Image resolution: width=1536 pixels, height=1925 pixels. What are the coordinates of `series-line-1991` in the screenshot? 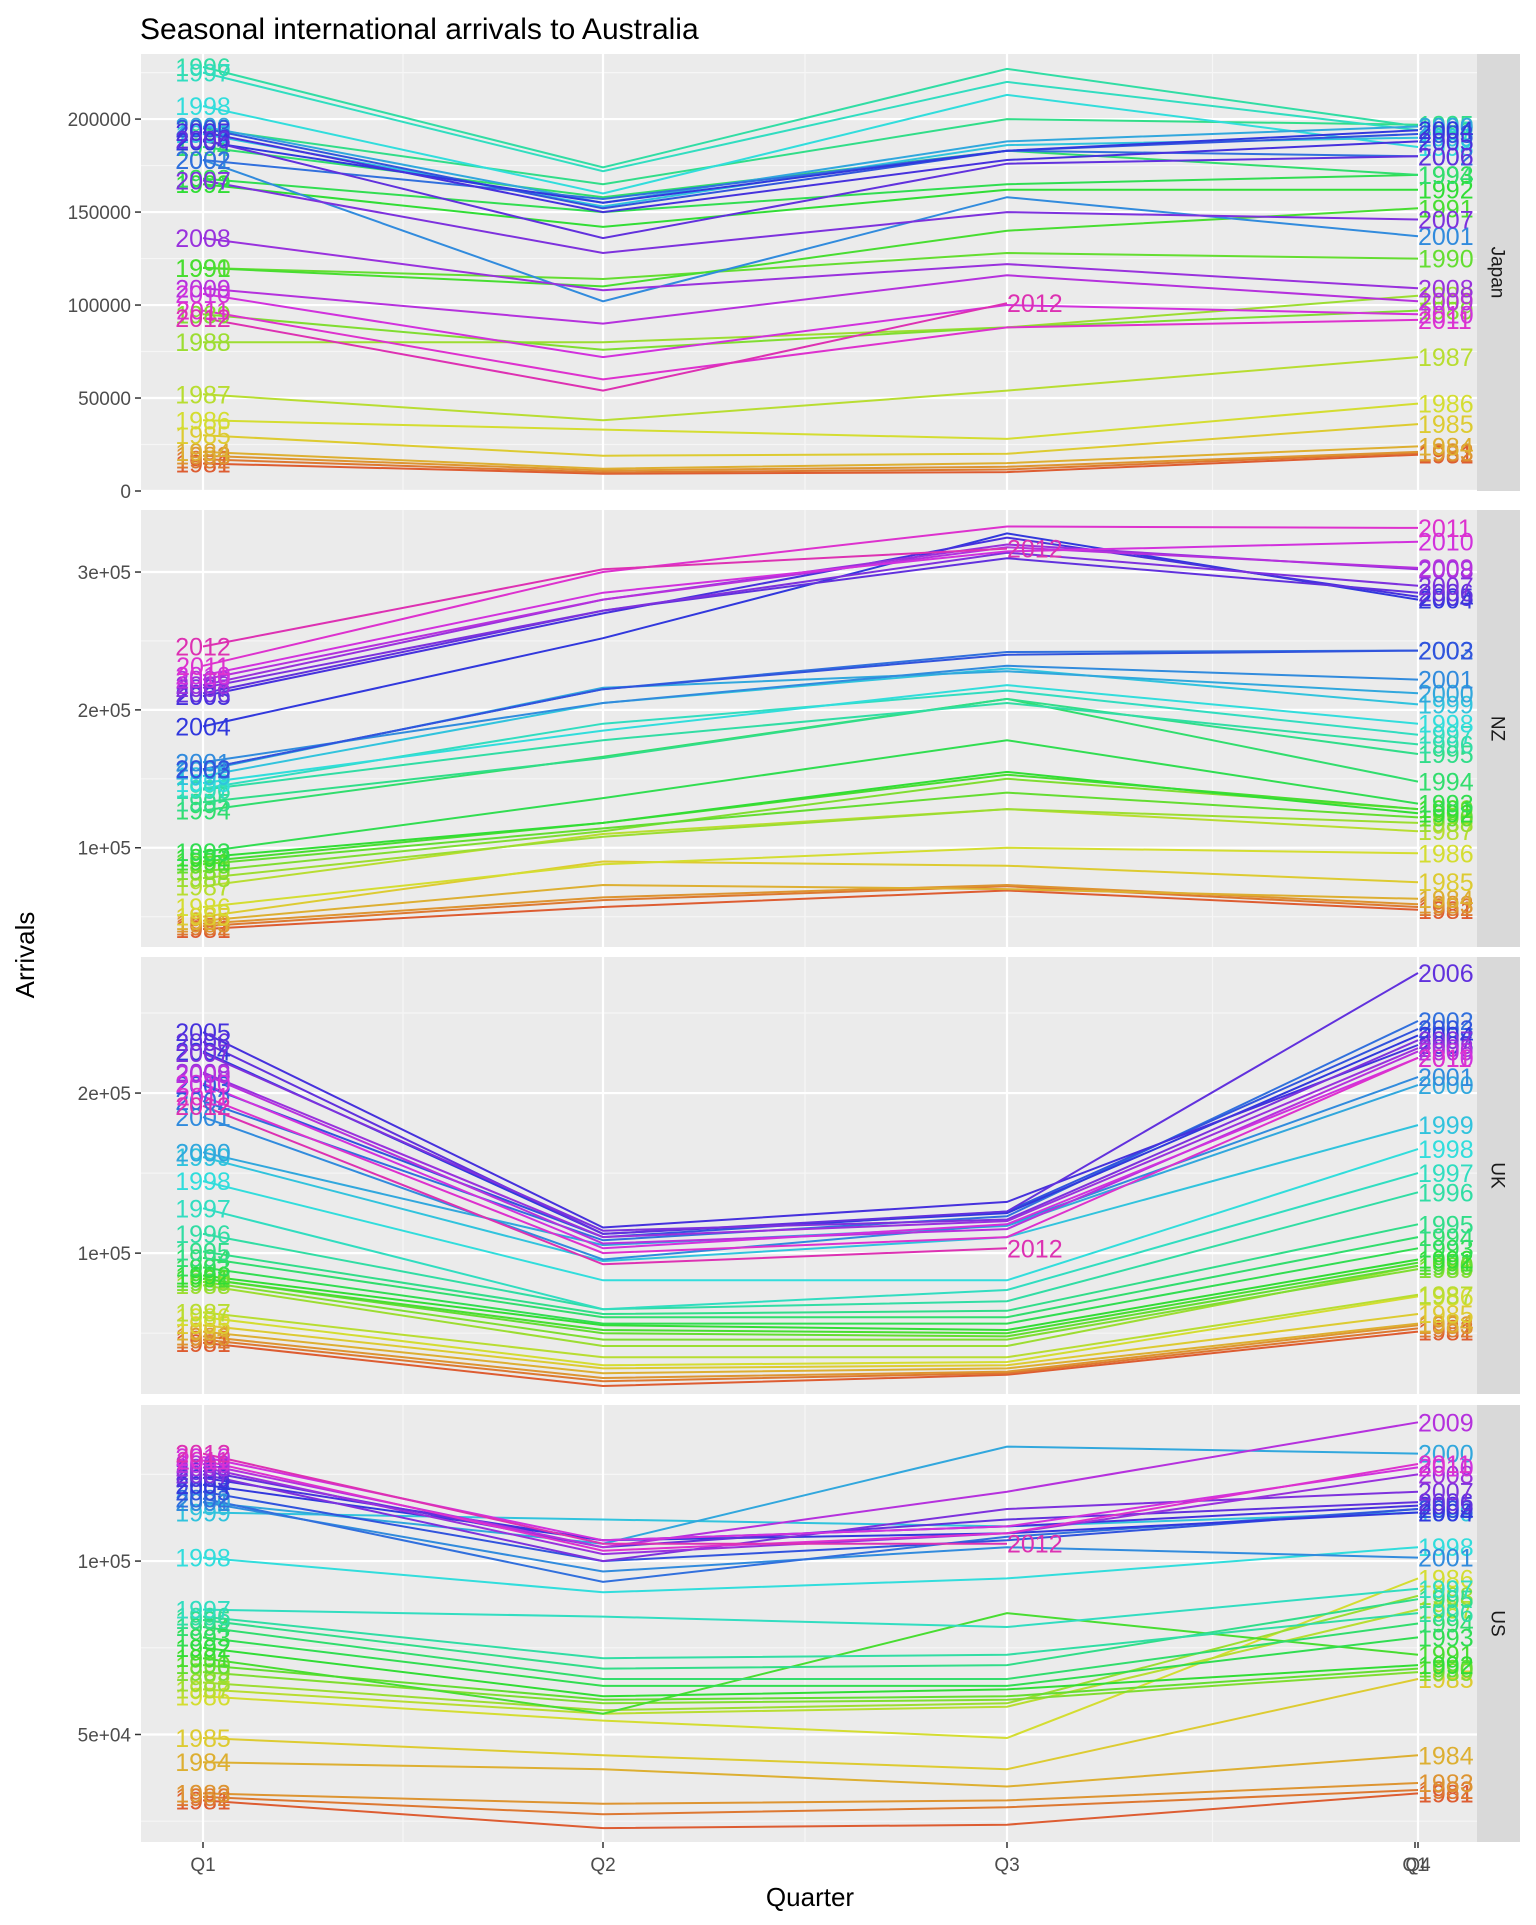 It's located at (810, 1298).